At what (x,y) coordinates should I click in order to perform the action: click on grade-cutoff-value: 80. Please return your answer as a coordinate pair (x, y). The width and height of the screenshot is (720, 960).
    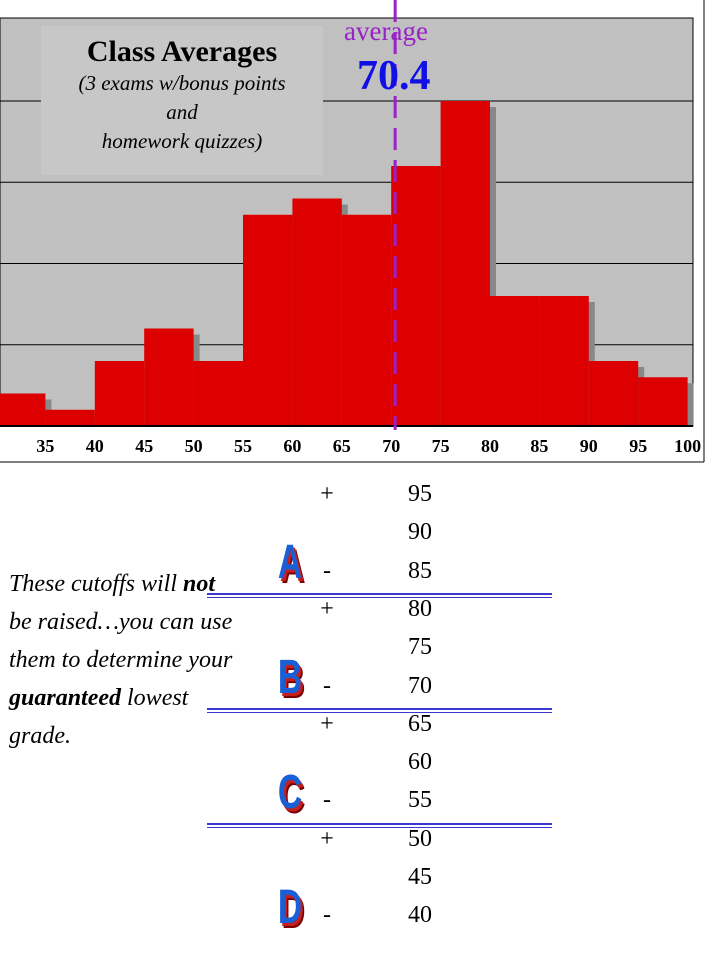
    Looking at the image, I should click on (420, 608).